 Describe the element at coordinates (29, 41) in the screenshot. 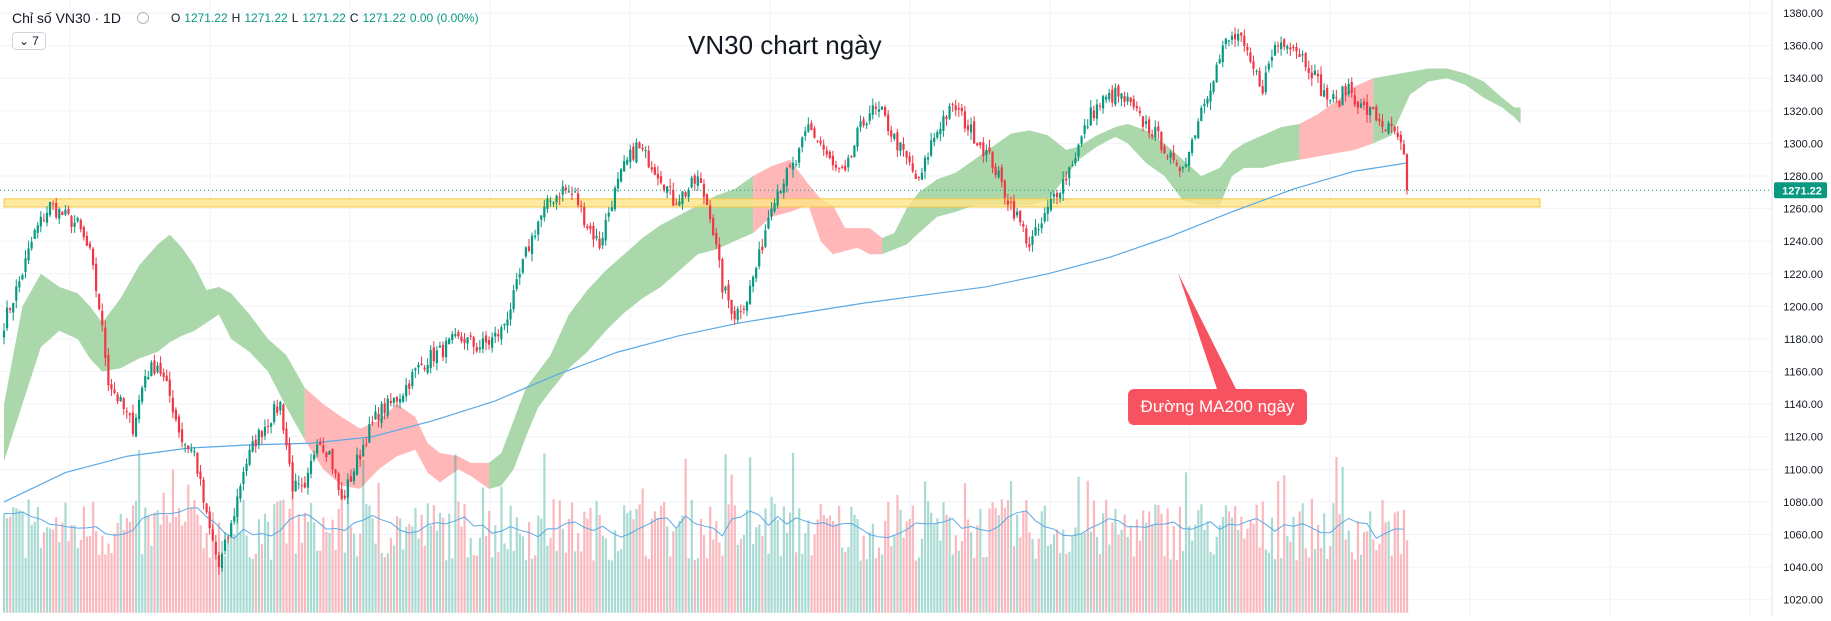

I see `indicators-toggle-button: ⌄ 7` at that location.